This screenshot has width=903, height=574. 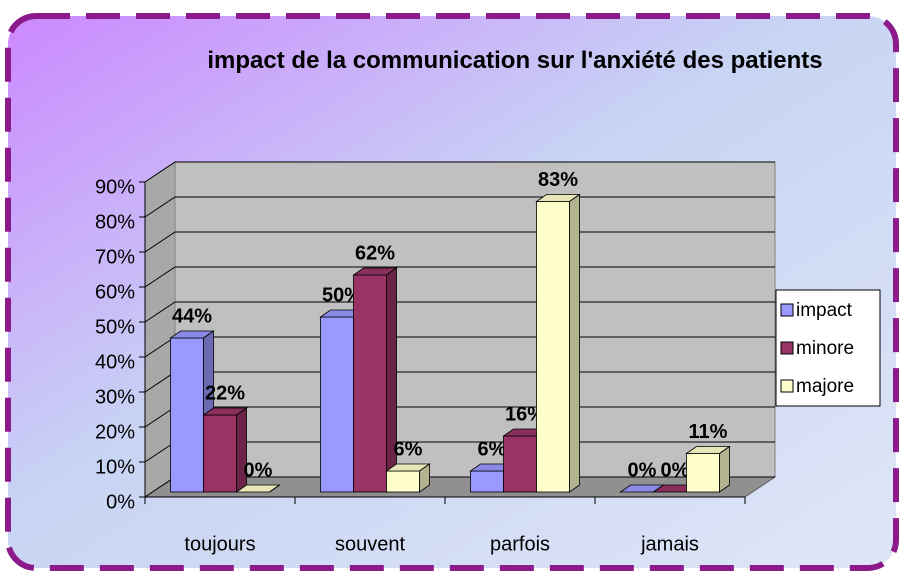 I want to click on legend-label: minore, so click(x=825, y=348).